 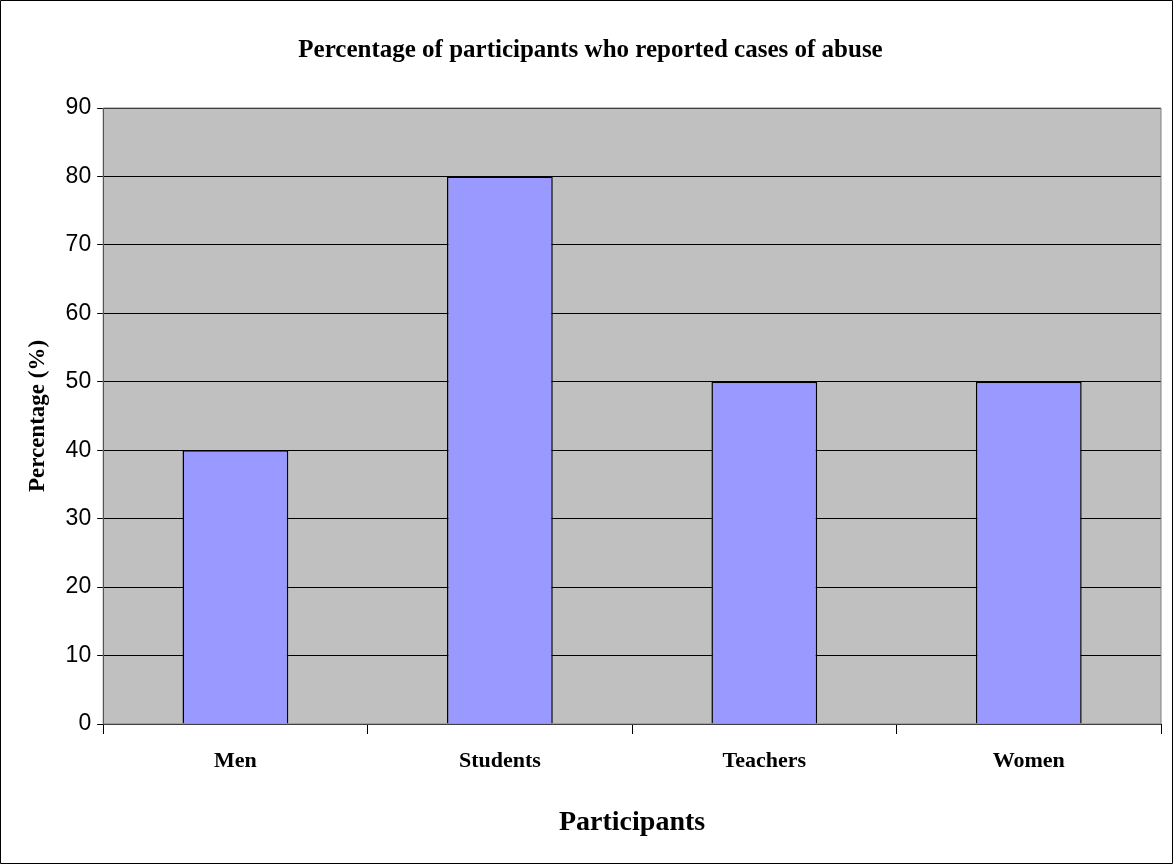 What do you see at coordinates (78, 311) in the screenshot?
I see `y-tick-label: 60` at bounding box center [78, 311].